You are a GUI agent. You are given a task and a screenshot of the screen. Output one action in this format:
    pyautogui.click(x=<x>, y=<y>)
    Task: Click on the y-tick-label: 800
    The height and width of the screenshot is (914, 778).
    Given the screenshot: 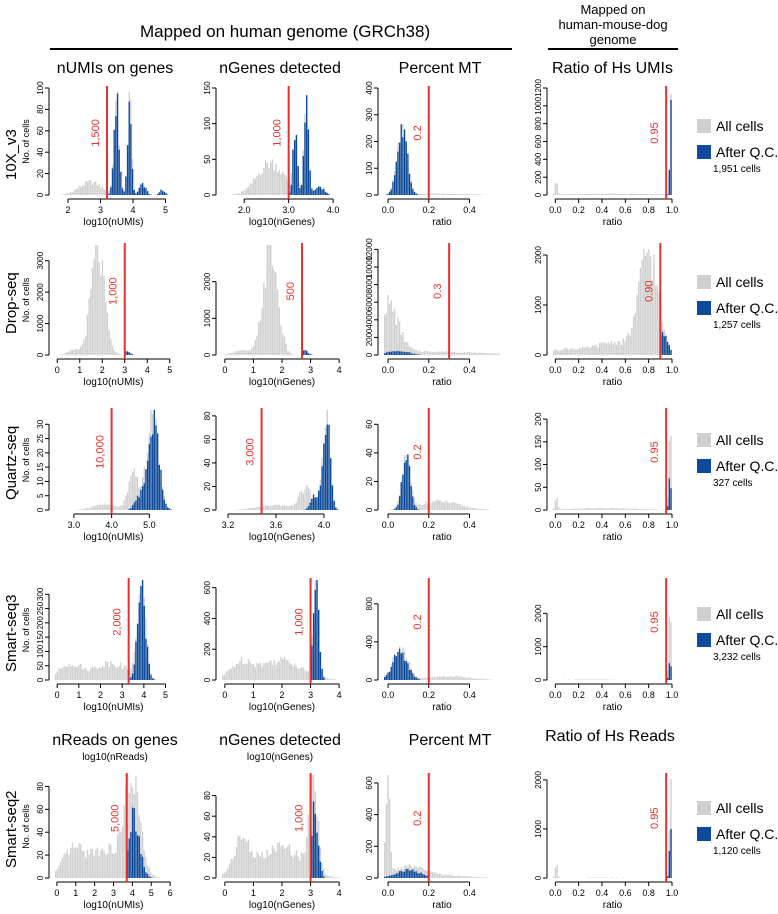 What is the action you would take?
    pyautogui.click(x=538, y=123)
    